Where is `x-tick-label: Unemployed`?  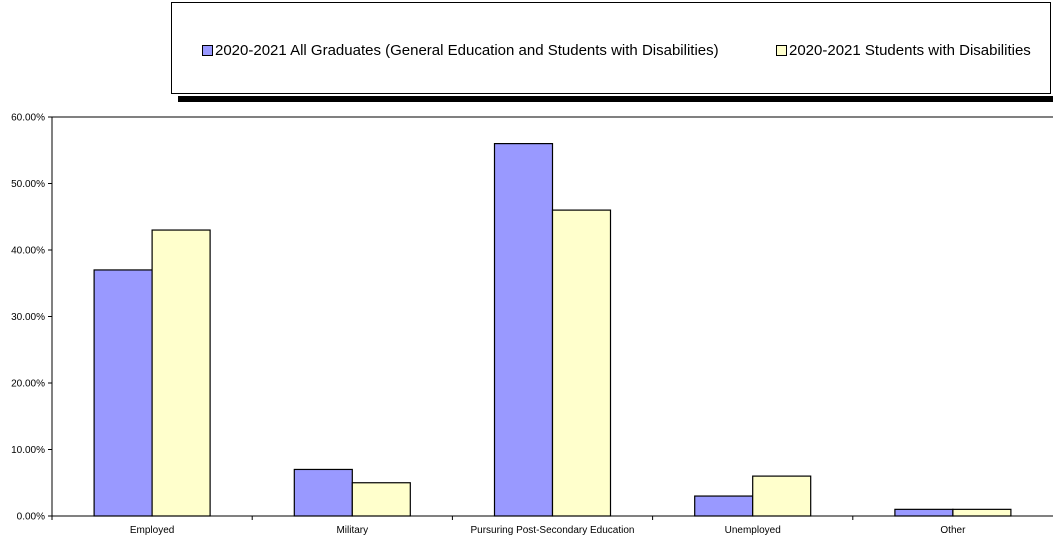 x-tick-label: Unemployed is located at coordinates (753, 530).